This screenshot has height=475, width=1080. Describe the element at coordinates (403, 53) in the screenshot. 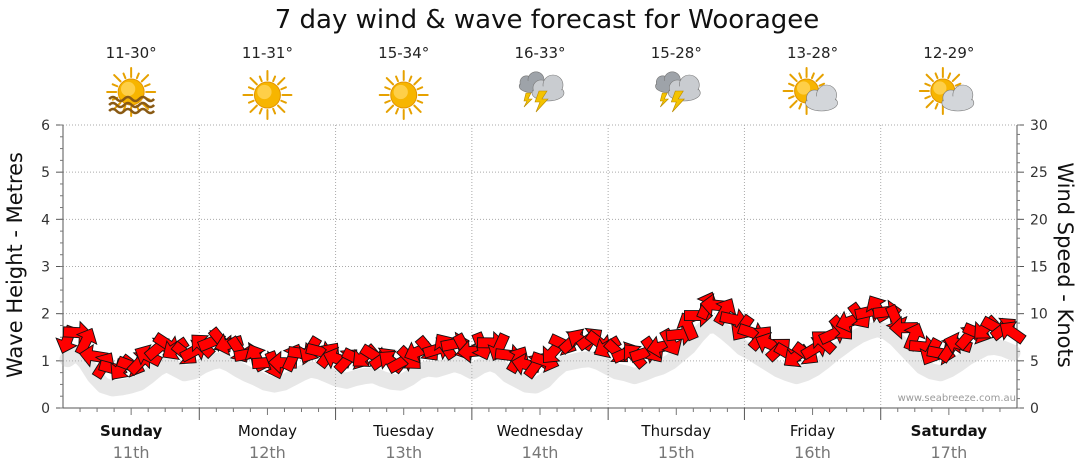

I see `temp-range-label: 15-34°` at that location.